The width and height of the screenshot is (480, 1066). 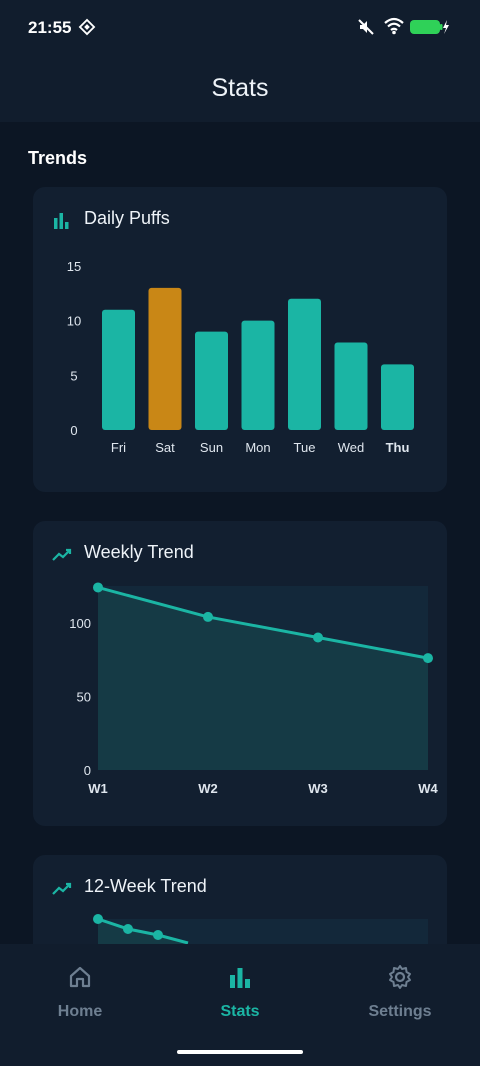 What do you see at coordinates (50, 27) in the screenshot?
I see `status-time: 21:55` at bounding box center [50, 27].